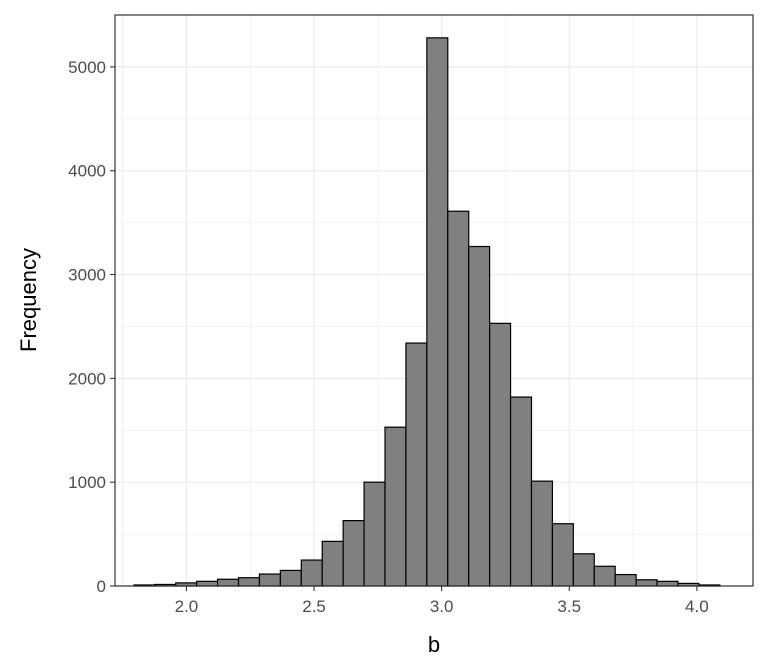 This screenshot has width=768, height=672. What do you see at coordinates (87, 275) in the screenshot?
I see `y-tick-label: 3000` at bounding box center [87, 275].